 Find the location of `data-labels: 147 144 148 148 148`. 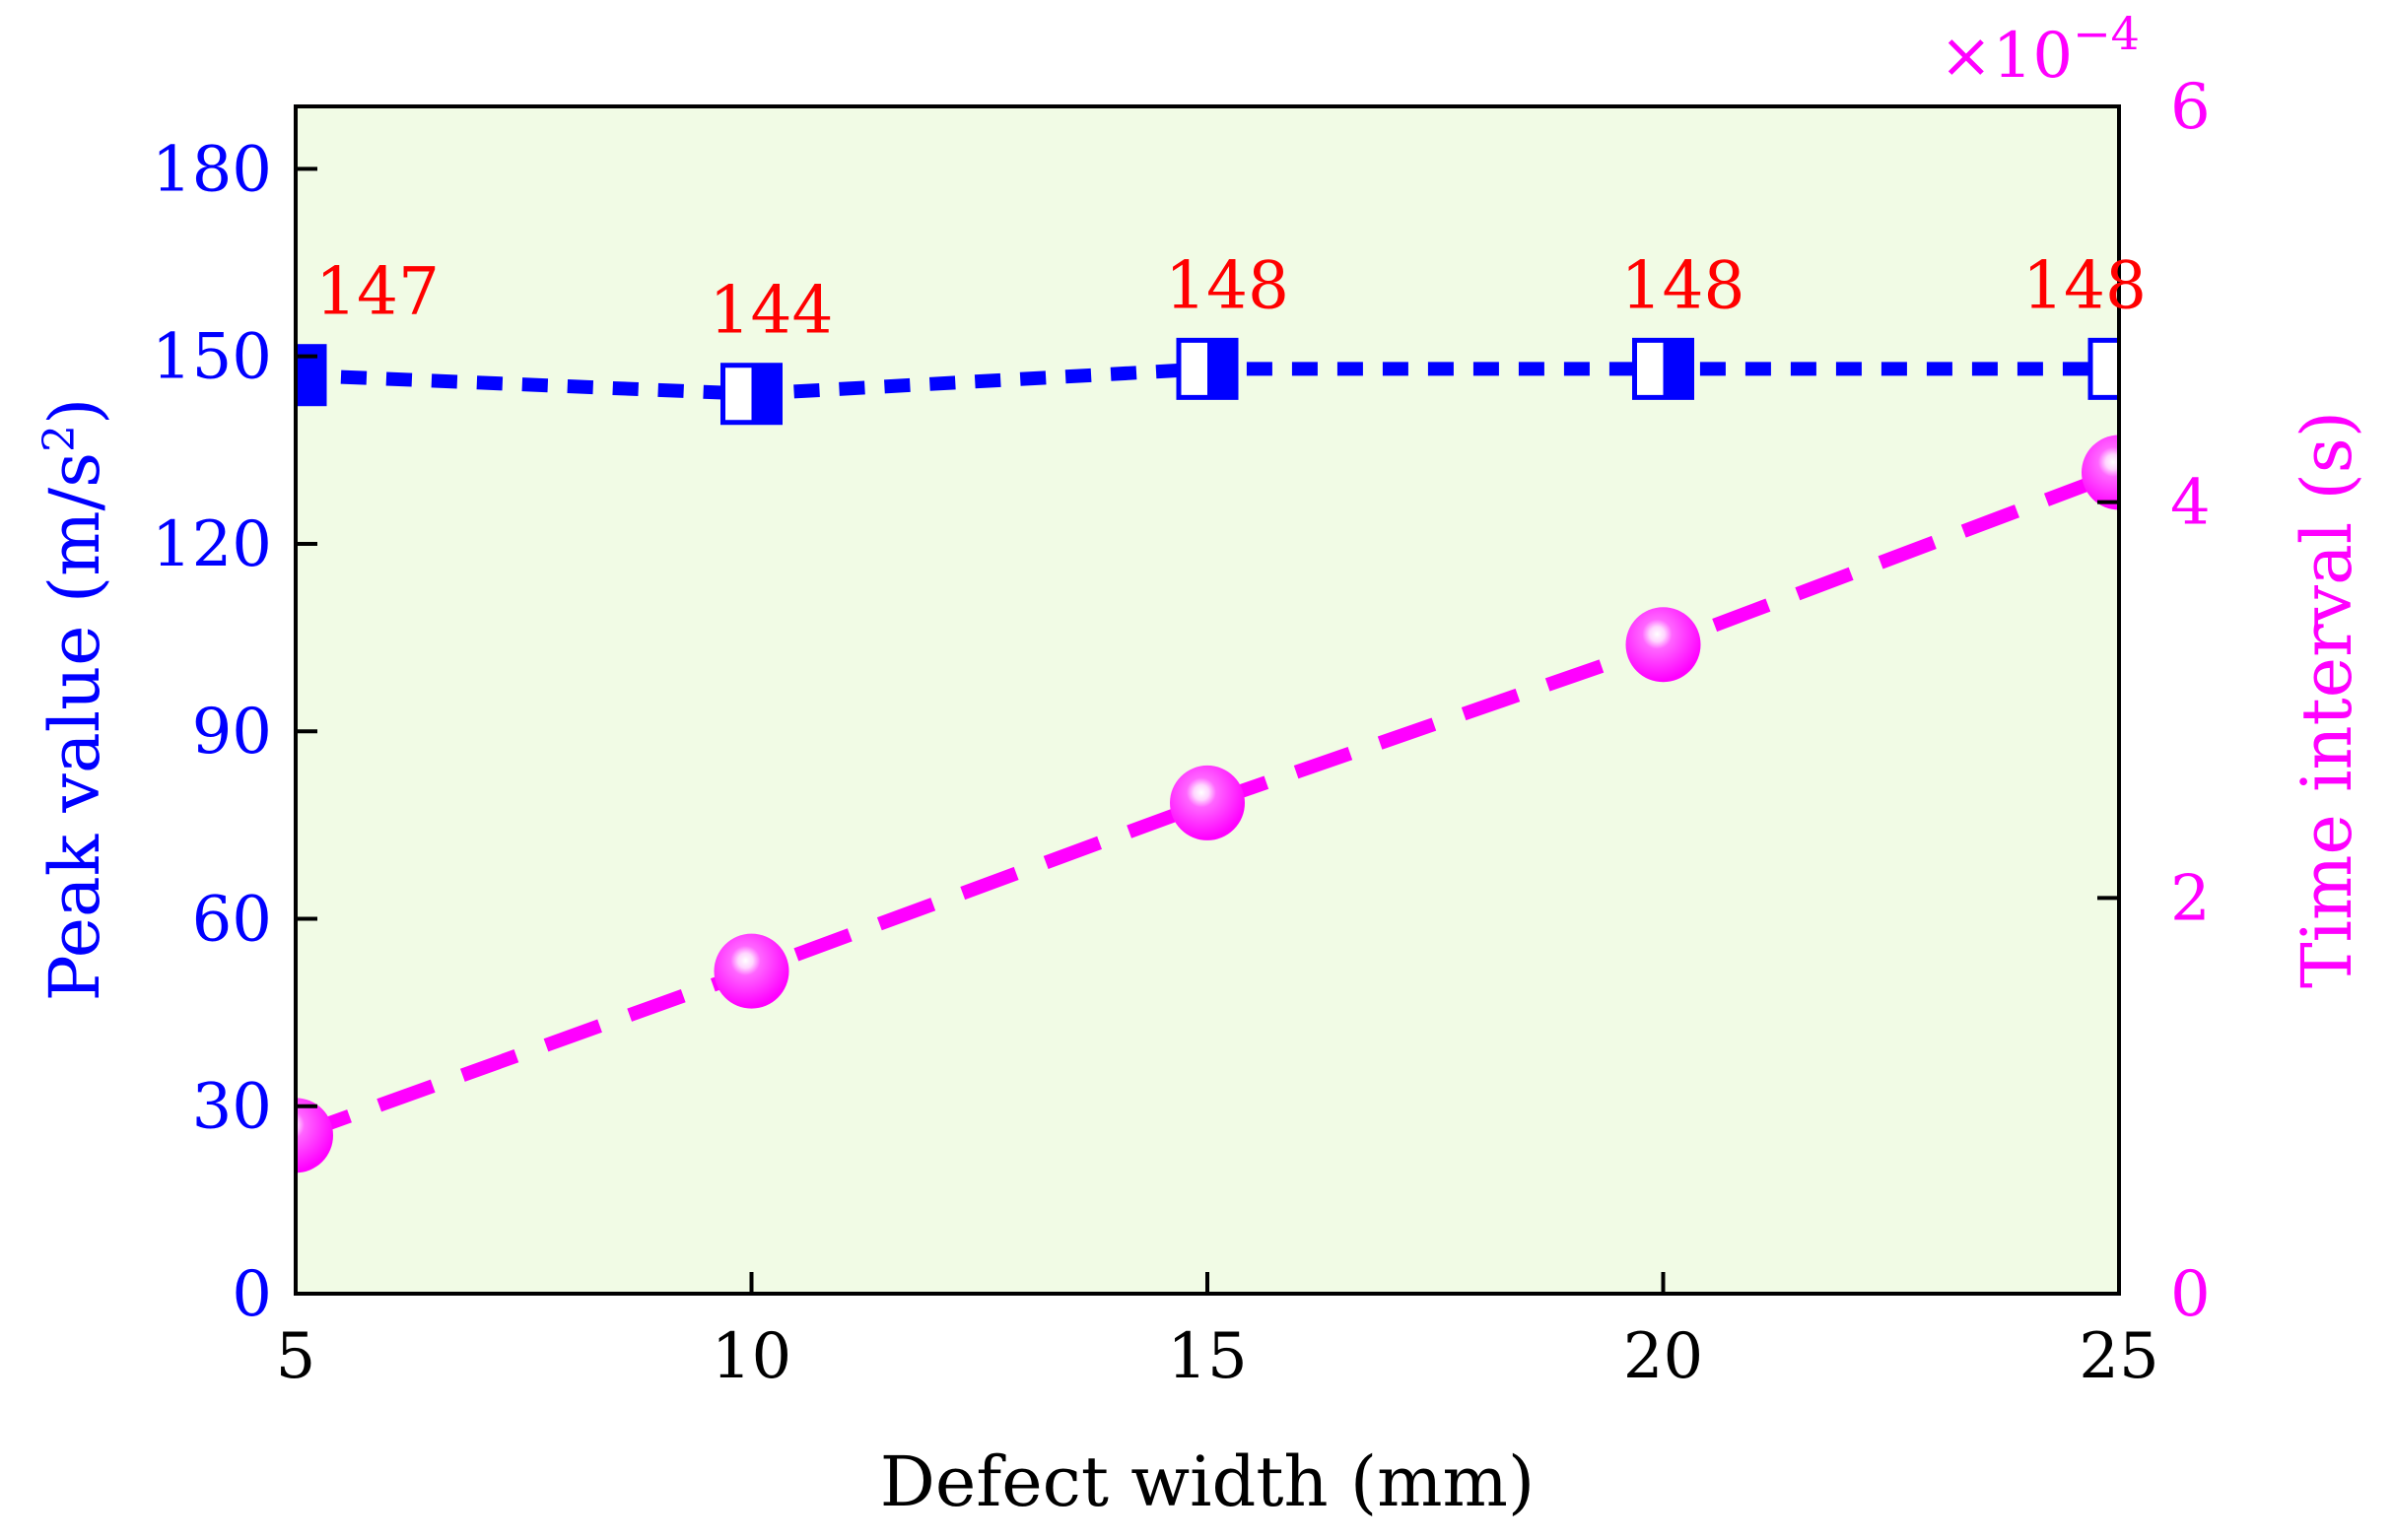

data-labels: 147 144 148 148 148 is located at coordinates (1231, 298).